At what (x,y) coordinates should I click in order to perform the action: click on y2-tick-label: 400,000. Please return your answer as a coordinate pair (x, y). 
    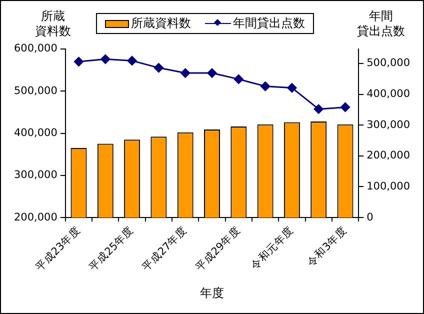
    Looking at the image, I should click on (388, 94).